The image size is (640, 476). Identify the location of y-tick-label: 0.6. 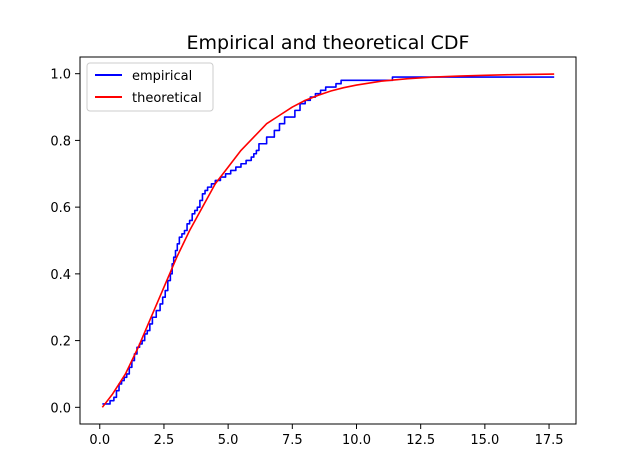
(60, 208).